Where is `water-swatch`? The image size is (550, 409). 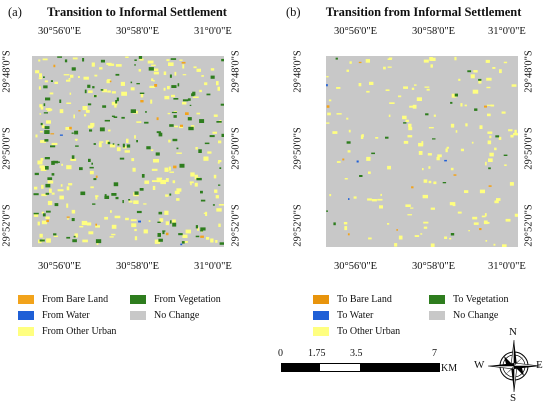 water-swatch is located at coordinates (26, 315).